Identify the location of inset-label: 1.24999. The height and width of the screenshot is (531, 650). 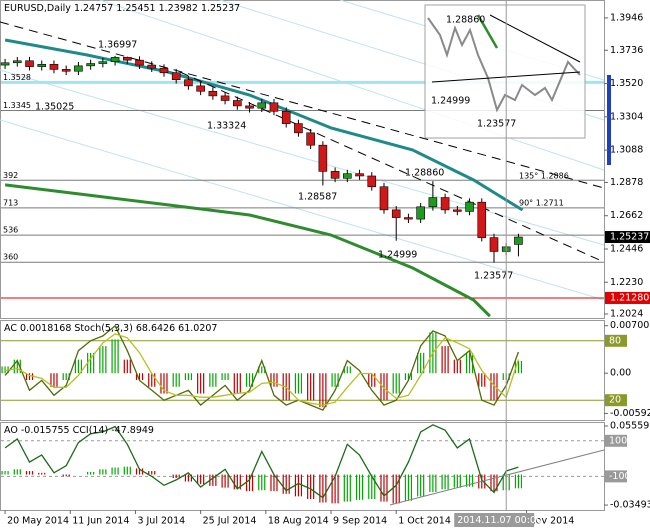
(450, 101).